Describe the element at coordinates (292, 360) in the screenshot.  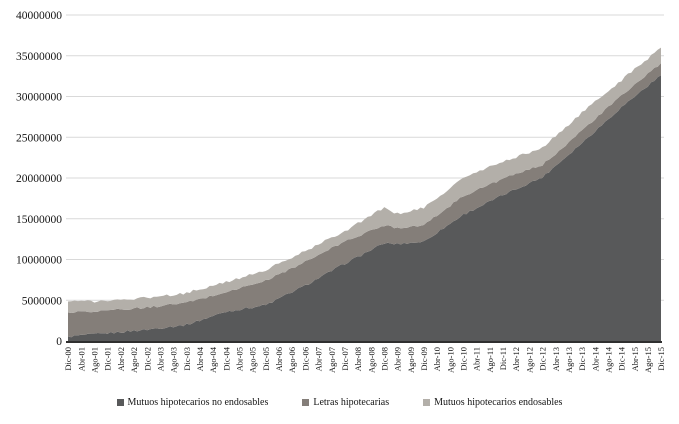
I see `x-axis-label: Ago-06` at that location.